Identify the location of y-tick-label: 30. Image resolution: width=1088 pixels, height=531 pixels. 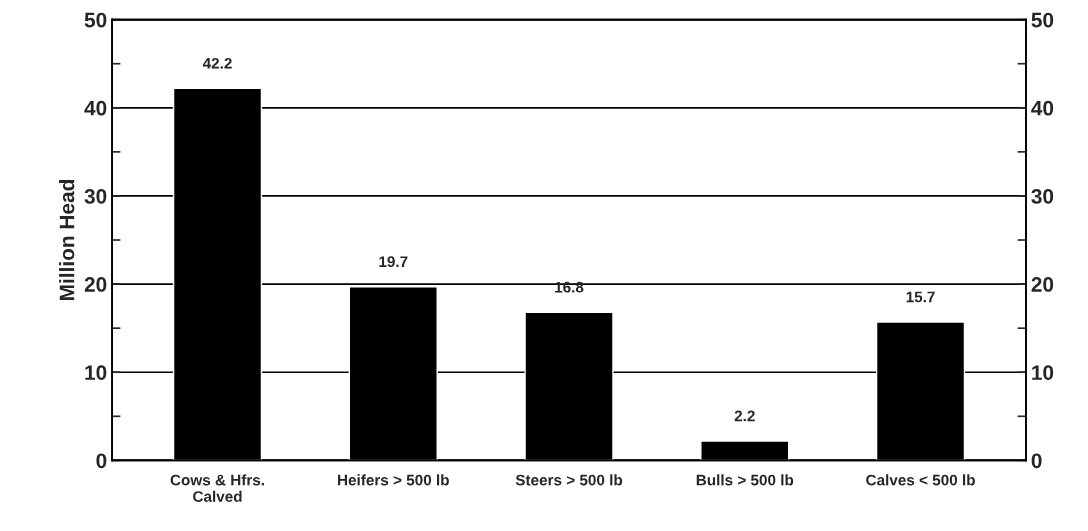
(95, 196).